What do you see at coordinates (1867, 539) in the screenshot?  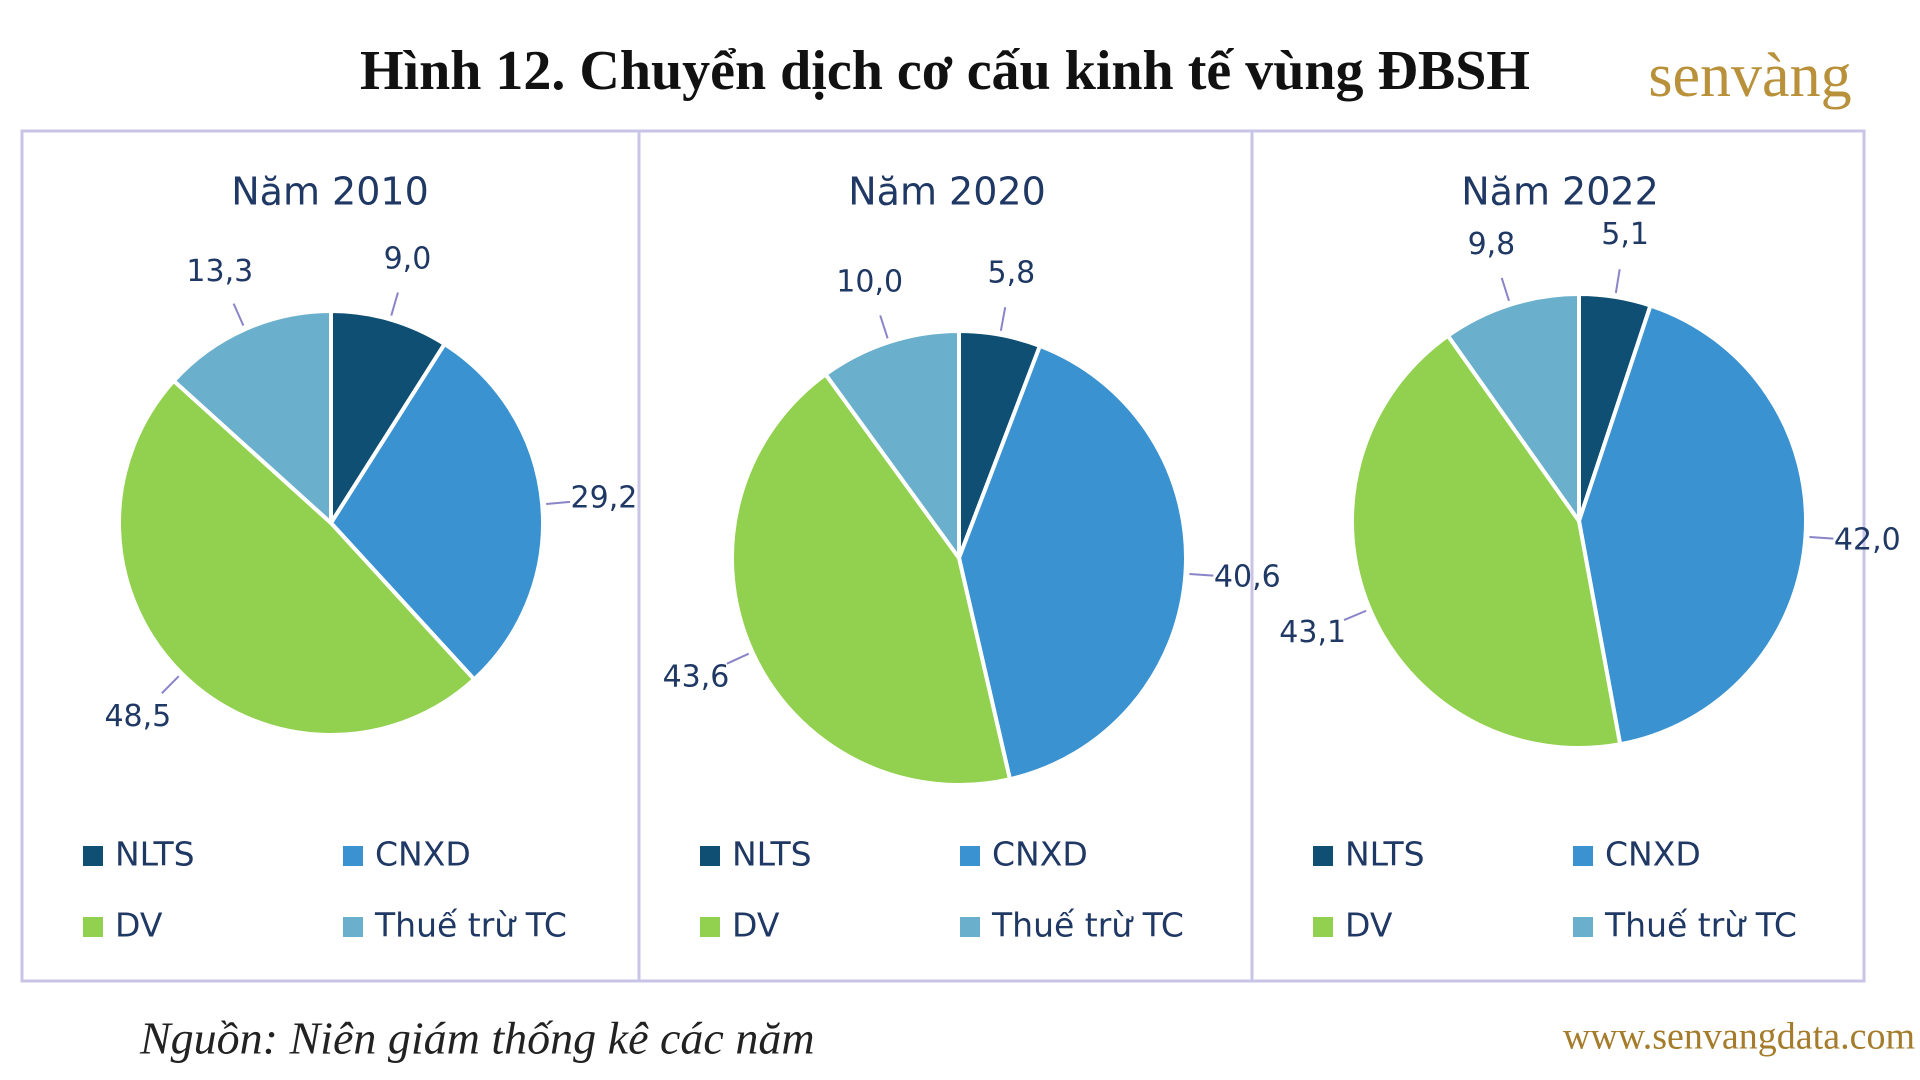 I see `data-label: 42,0` at bounding box center [1867, 539].